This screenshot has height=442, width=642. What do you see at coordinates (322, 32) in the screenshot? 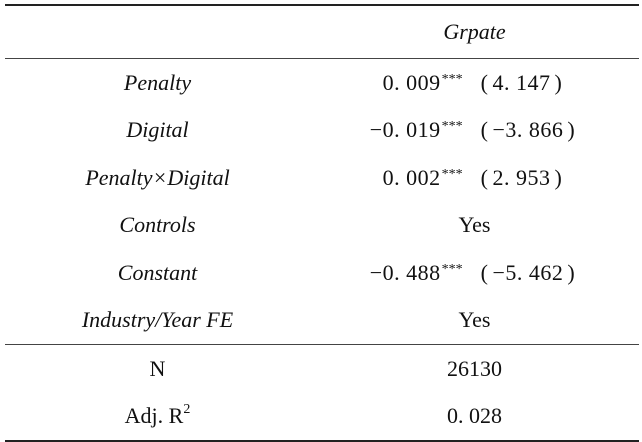
I see `header-row: Grpate` at bounding box center [322, 32].